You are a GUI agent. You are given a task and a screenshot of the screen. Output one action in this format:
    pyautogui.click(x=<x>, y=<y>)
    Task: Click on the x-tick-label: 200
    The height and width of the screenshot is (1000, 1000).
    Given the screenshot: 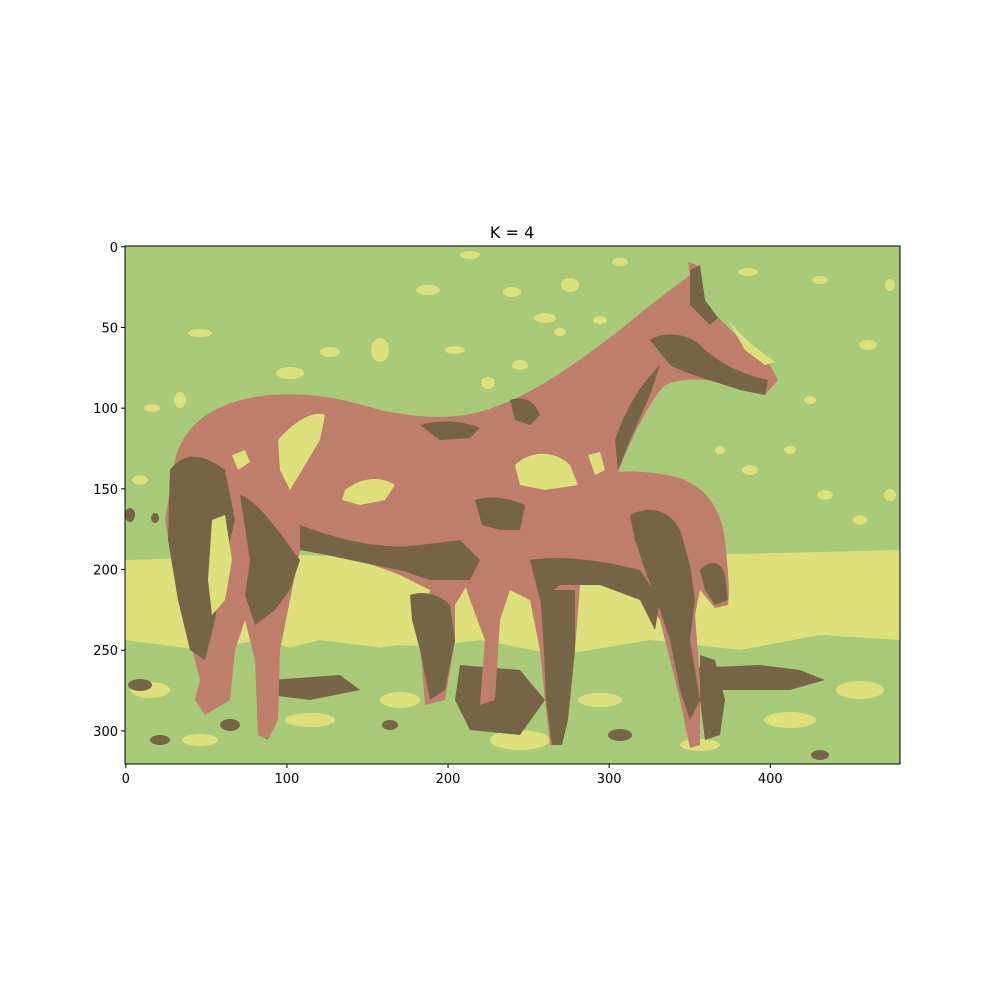 What is the action you would take?
    pyautogui.click(x=448, y=779)
    